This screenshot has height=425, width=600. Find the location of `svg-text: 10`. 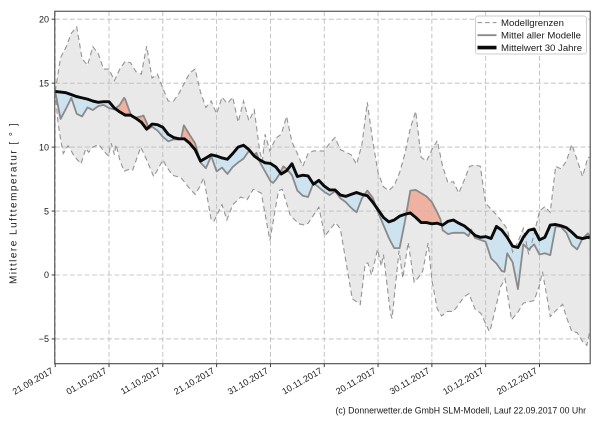

svg-text: 10 is located at coordinates (44, 147).